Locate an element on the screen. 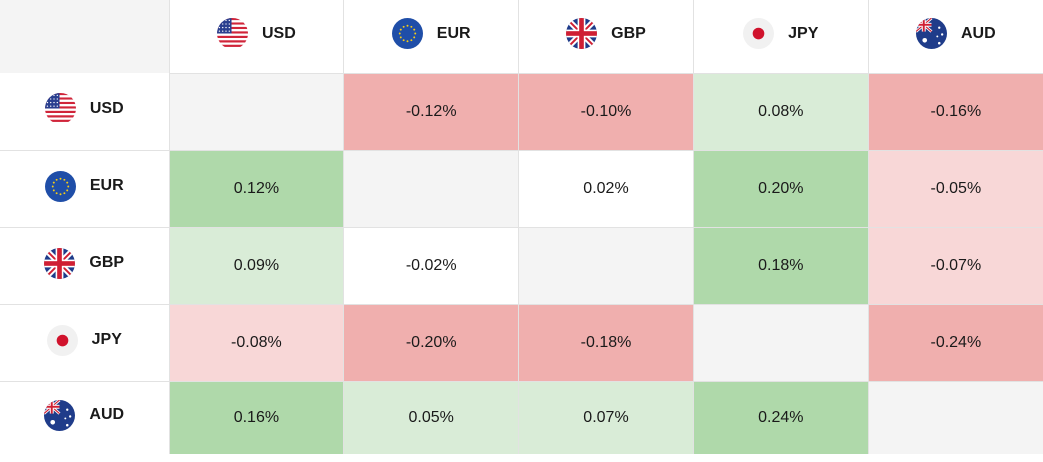 The image size is (1043, 462). heatmap-cell: -0.24% is located at coordinates (955, 342).